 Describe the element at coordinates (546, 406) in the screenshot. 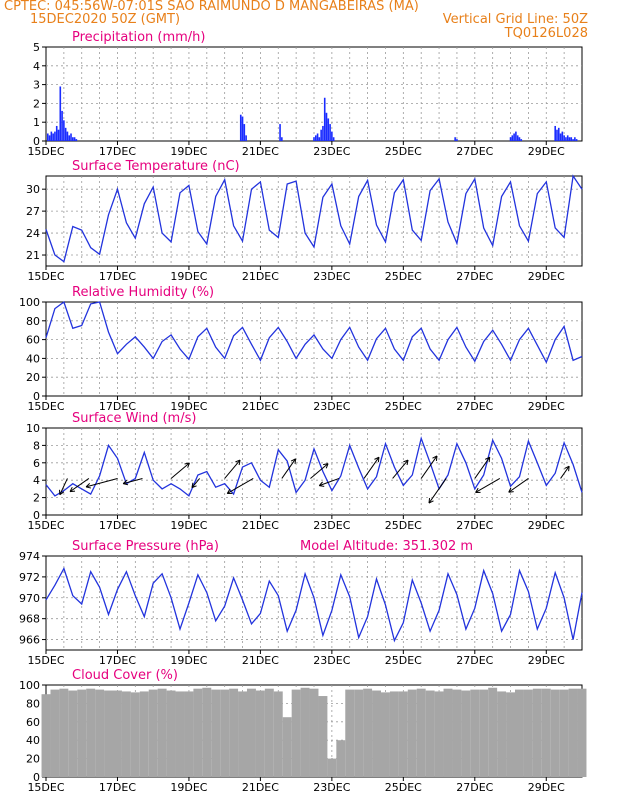

I see `humidity-xtick-label: 29DEC` at that location.